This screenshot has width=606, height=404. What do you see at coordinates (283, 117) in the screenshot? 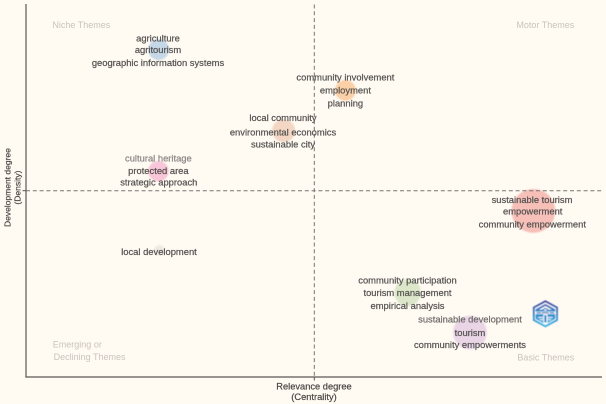
I see `svg-text: local community` at bounding box center [283, 117].